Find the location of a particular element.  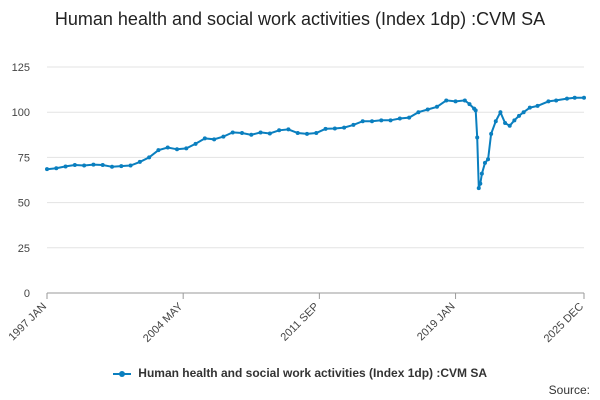

x-tick-label: 1997 JAN is located at coordinates (27, 322).